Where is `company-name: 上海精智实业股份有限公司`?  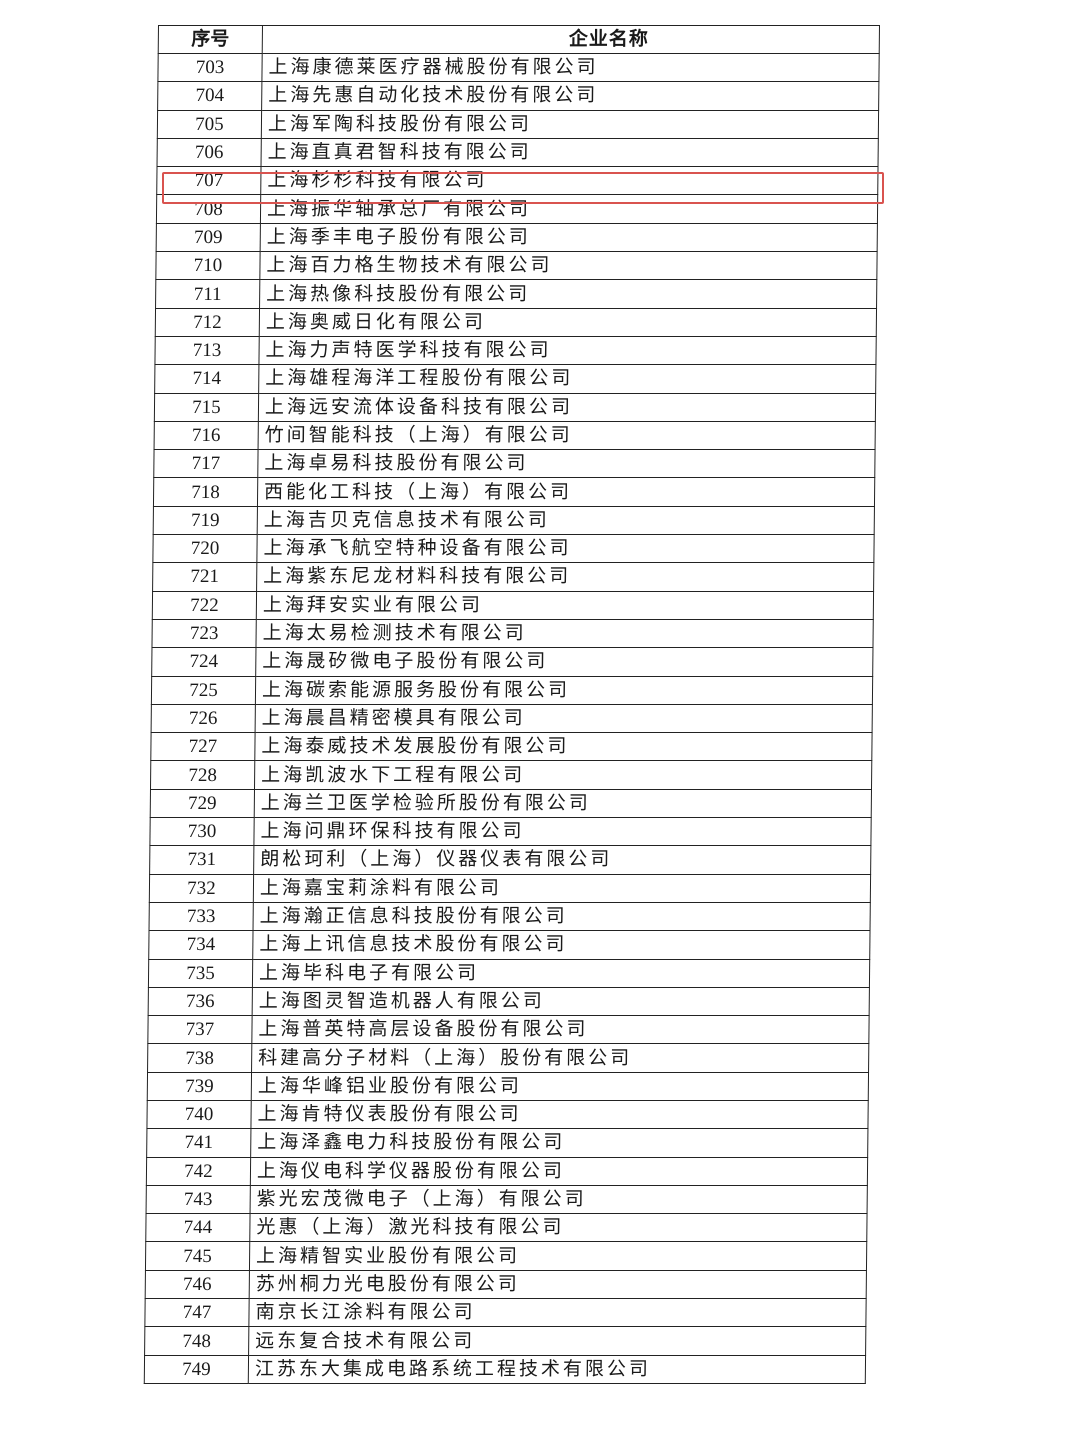
company-name: 上海精智实业股份有限公司 is located at coordinates (558, 1256).